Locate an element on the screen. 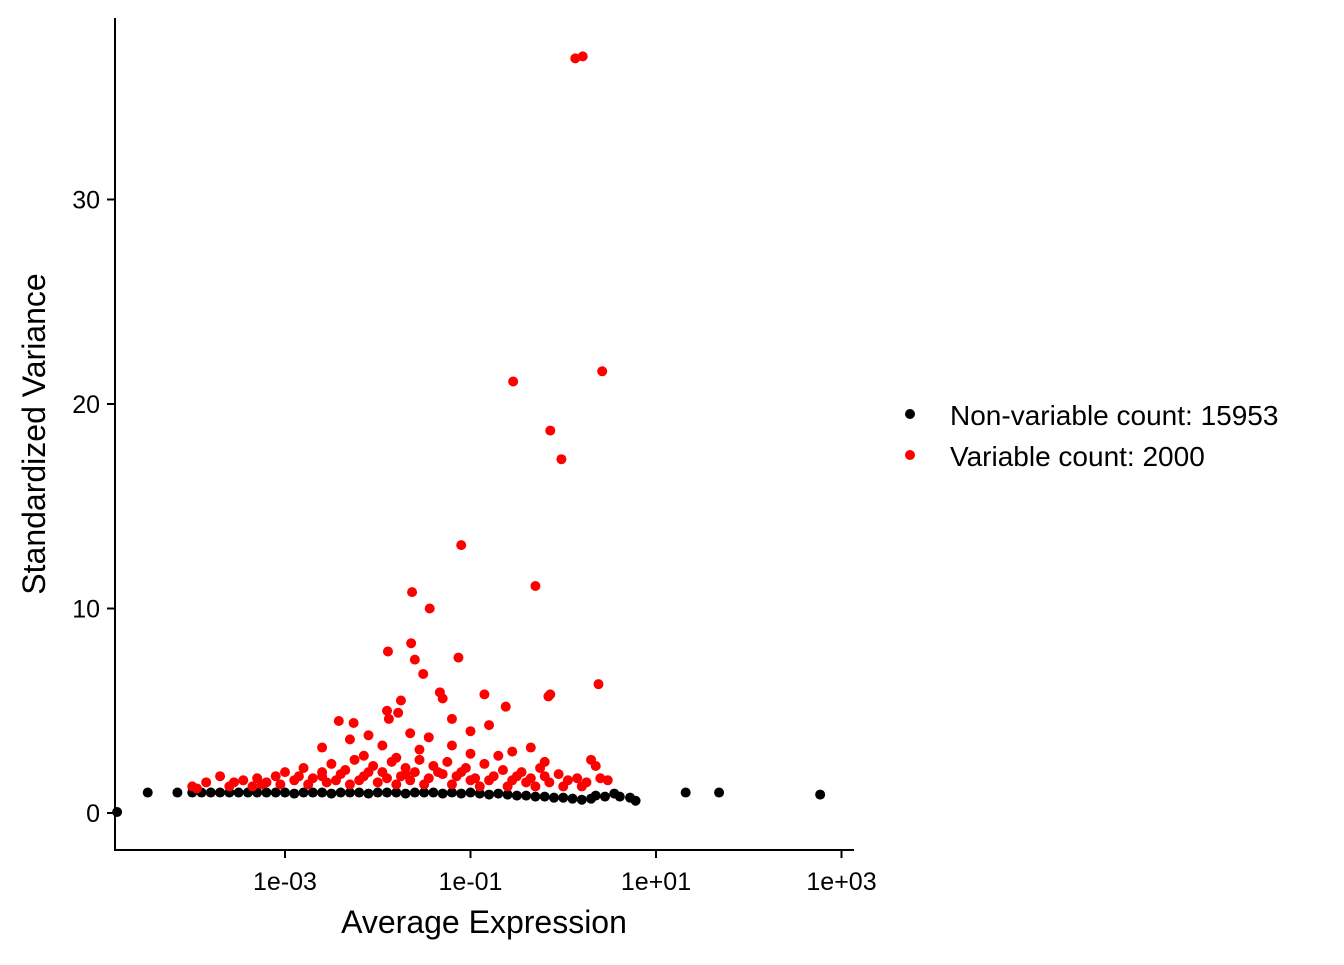 Image resolution: width=1344 pixels, height=965 pixels. y-axis-title: Standardized Variance is located at coordinates (34, 433).